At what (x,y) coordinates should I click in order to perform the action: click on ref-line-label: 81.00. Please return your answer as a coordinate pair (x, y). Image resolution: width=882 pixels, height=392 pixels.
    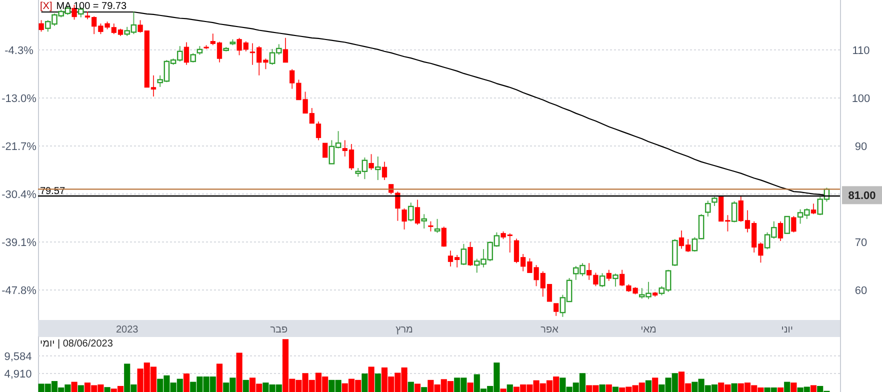
    Looking at the image, I should click on (862, 196).